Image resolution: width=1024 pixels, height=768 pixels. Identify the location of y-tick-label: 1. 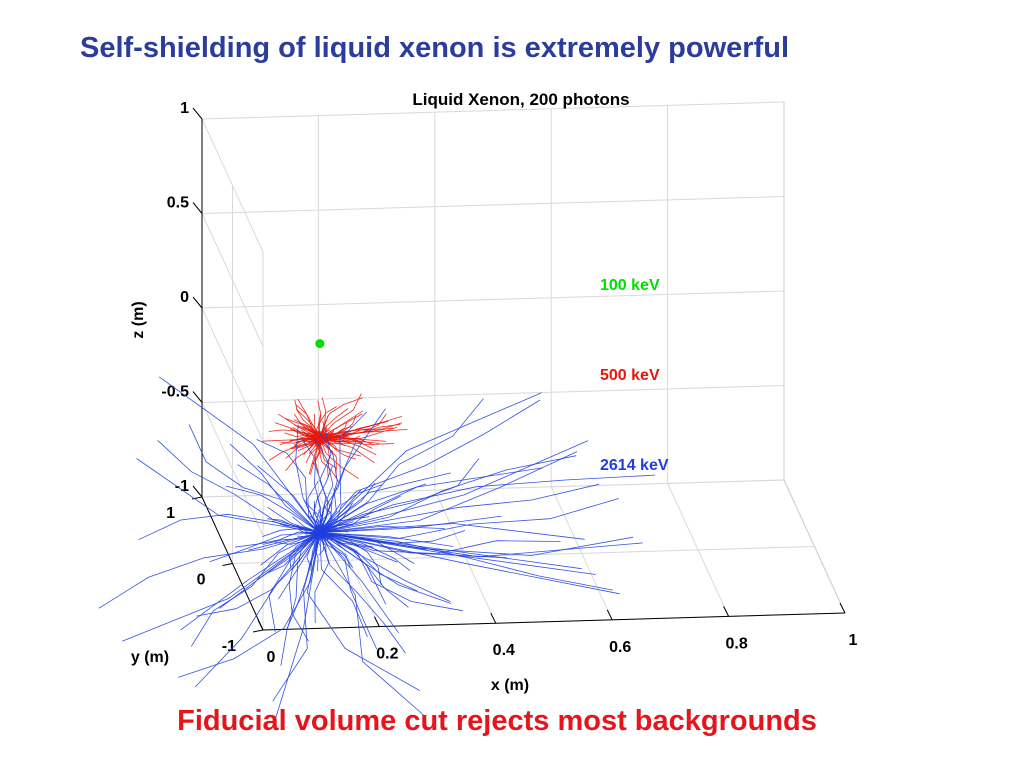
(170, 513).